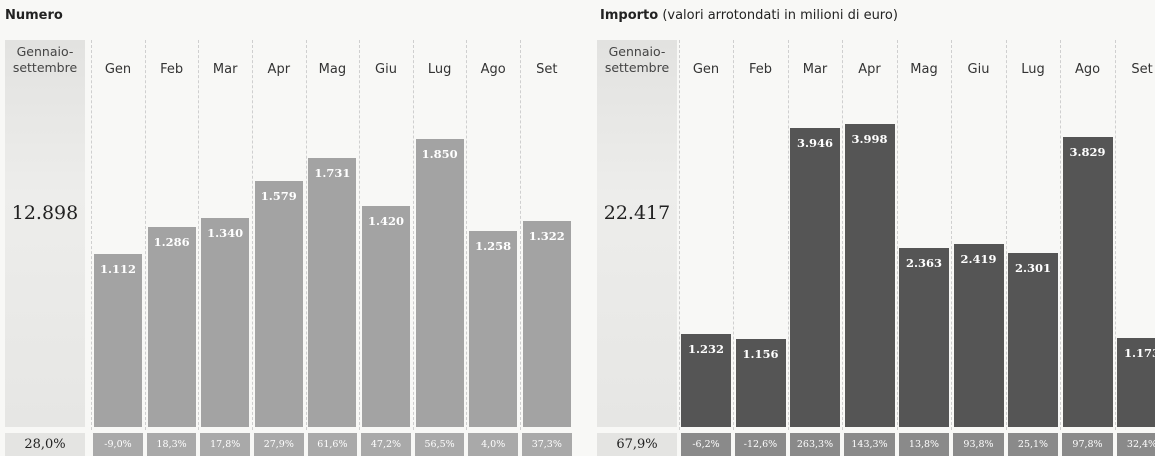  I want to click on change-cell: 13,8%, so click(924, 444).